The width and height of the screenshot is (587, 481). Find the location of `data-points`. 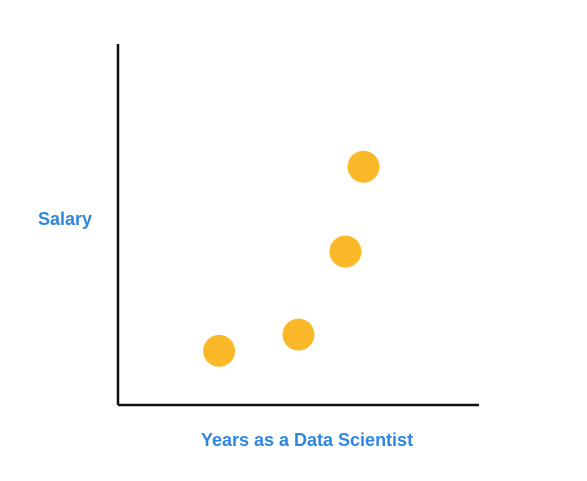

data-points is located at coordinates (291, 258).